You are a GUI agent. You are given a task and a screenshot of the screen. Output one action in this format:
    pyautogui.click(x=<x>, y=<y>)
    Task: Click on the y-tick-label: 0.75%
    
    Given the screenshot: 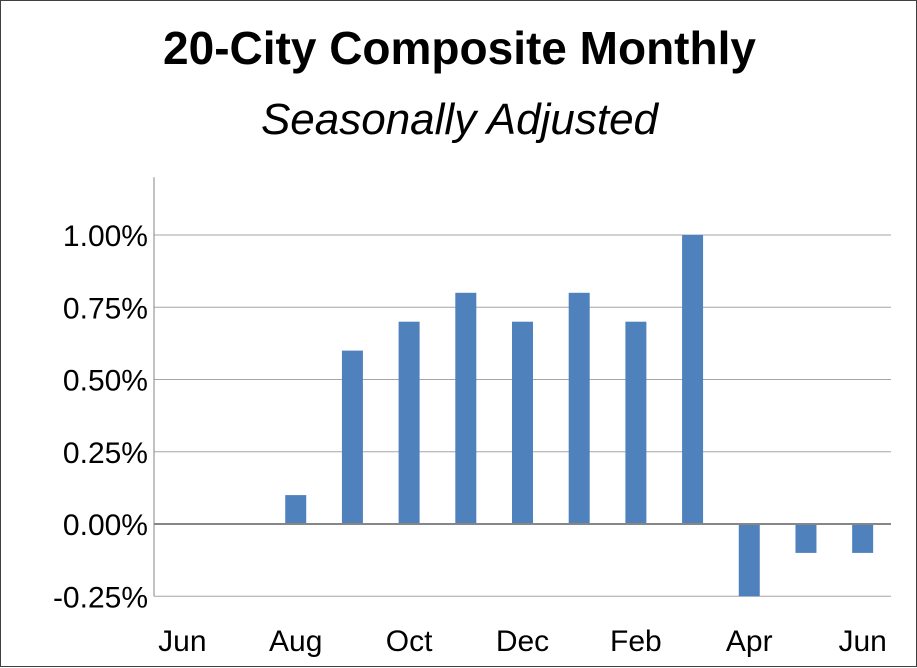 What is the action you would take?
    pyautogui.click(x=105, y=308)
    